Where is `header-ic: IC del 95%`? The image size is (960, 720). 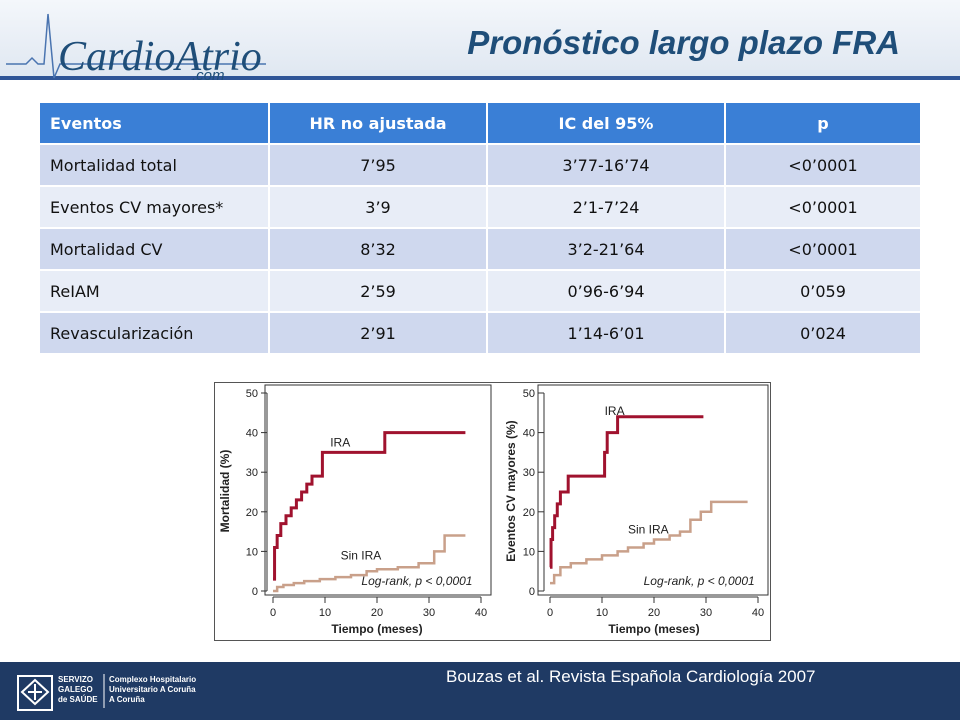
header-ic: IC del 95% is located at coordinates (606, 123).